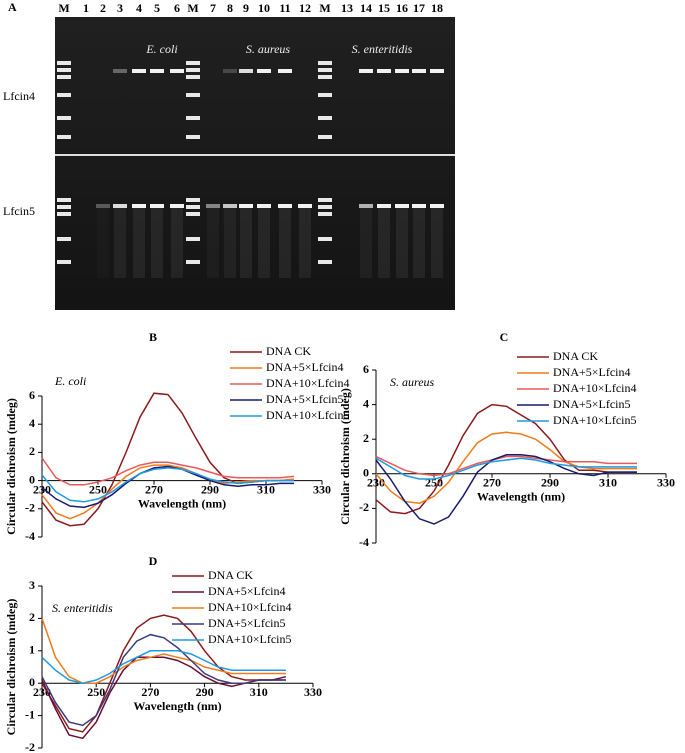  What do you see at coordinates (213, 8) in the screenshot?
I see `lane-label: 7` at bounding box center [213, 8].